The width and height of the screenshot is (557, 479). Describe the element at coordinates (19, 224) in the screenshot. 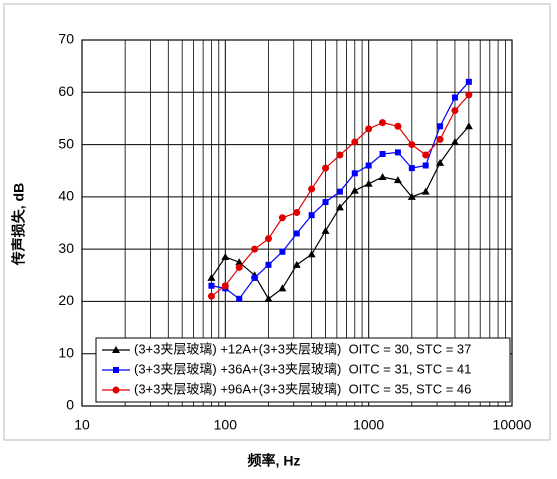

I see `y-axis-label: 传声损失, dB` at that location.